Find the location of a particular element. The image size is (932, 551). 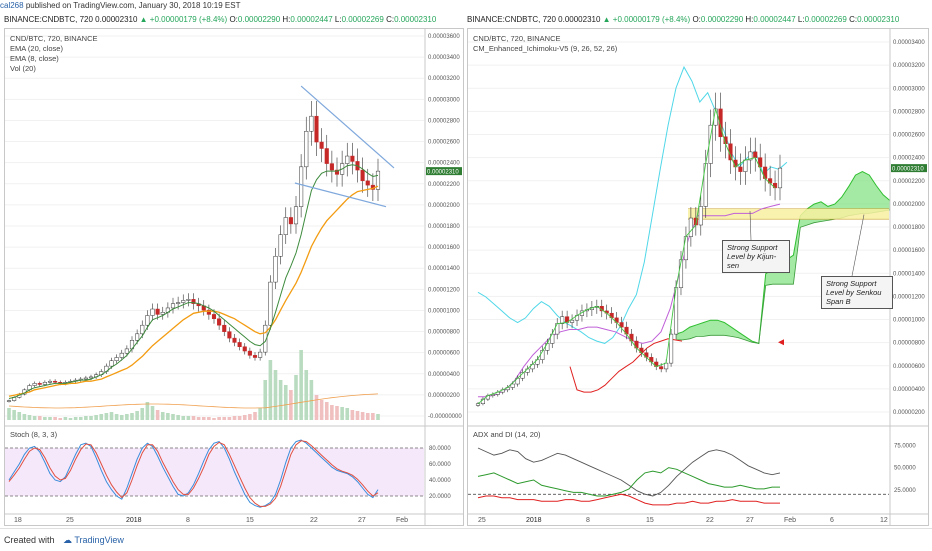

right-o-label: O: is located at coordinates (696, 19).